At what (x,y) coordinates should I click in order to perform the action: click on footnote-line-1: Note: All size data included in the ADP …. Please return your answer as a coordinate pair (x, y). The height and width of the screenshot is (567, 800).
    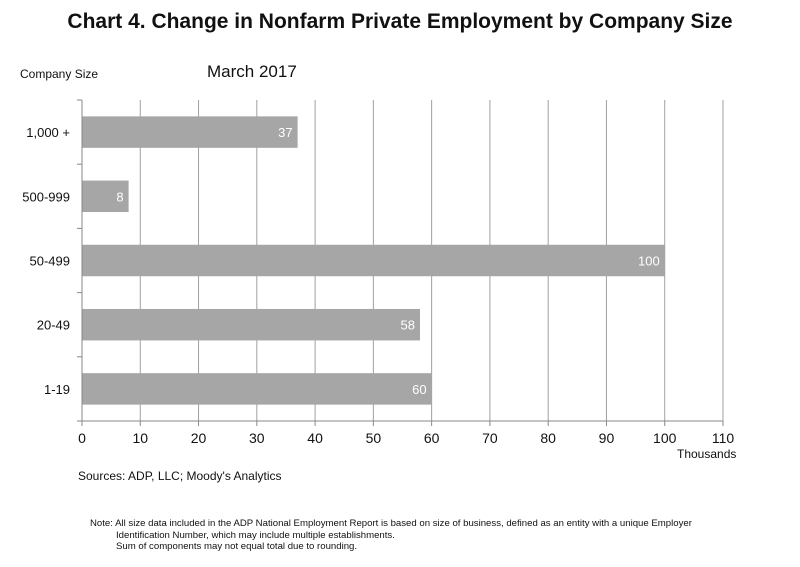
    Looking at the image, I should click on (391, 523).